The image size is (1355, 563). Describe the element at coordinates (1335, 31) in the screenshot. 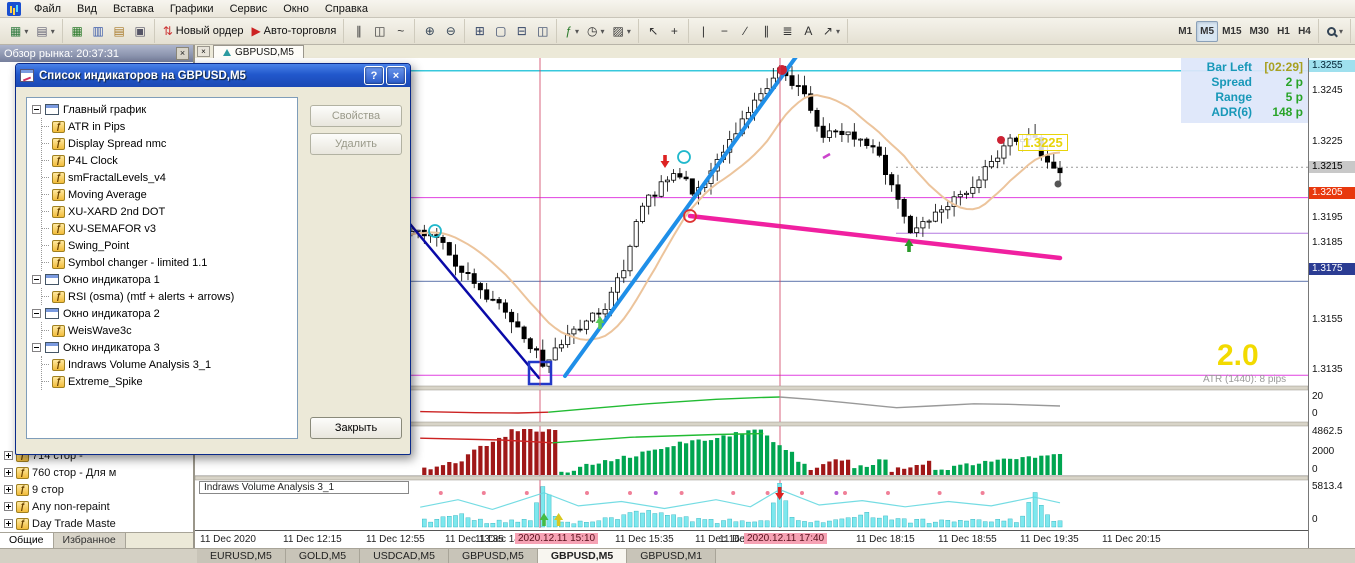

I see `symbol-search-button: ▾` at that location.